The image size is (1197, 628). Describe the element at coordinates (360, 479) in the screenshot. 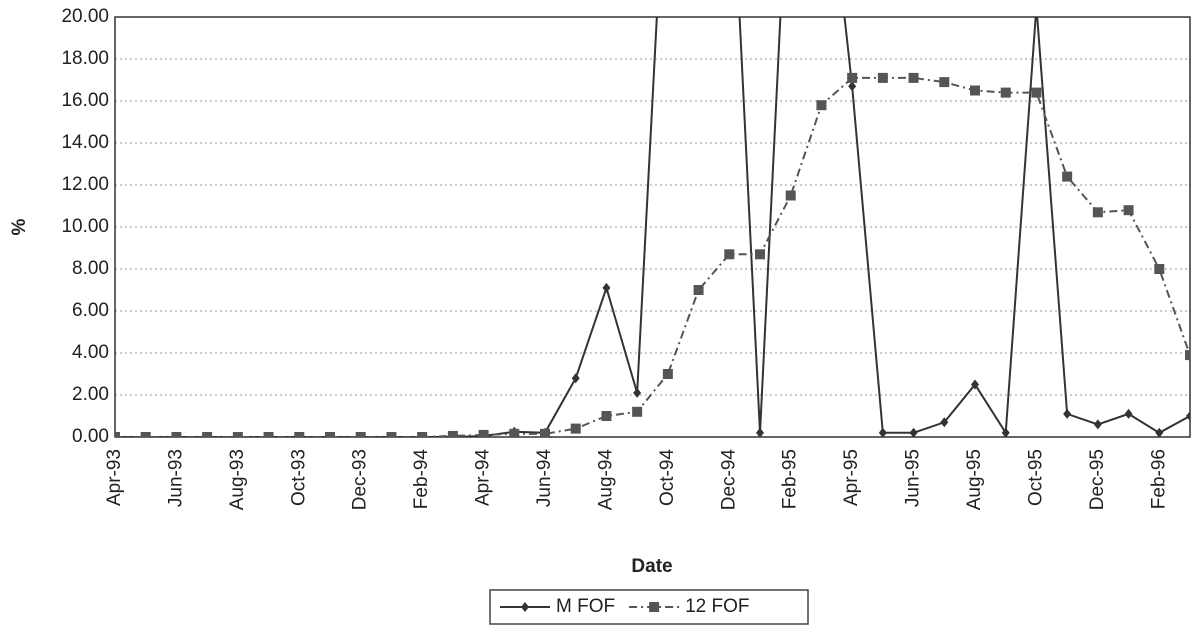

I see `x-tick-label: Dec-93` at that location.